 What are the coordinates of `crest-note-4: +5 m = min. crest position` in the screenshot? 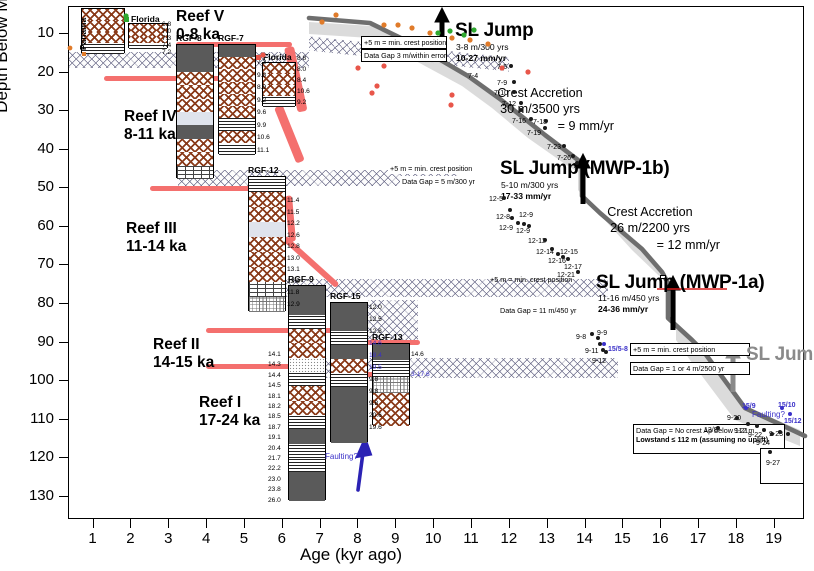 It's located at (690, 349).